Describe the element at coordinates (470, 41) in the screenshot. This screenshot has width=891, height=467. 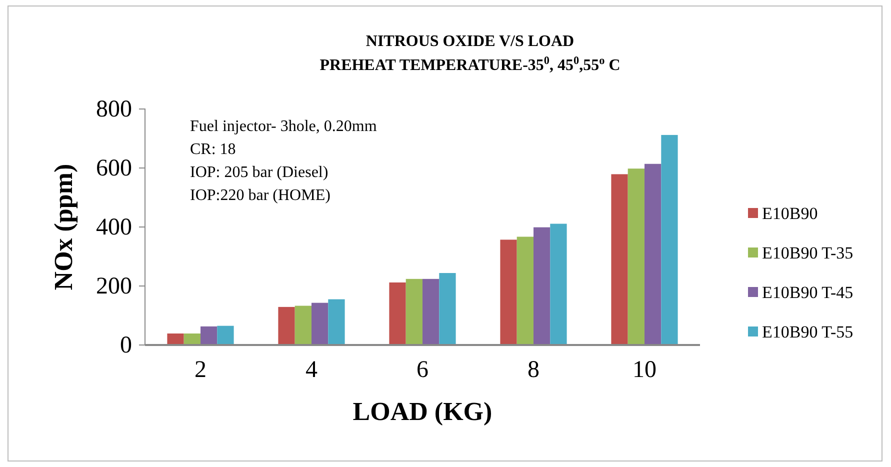
I see `chart-title: NITROUS OXIDE V/S LOAD` at that location.